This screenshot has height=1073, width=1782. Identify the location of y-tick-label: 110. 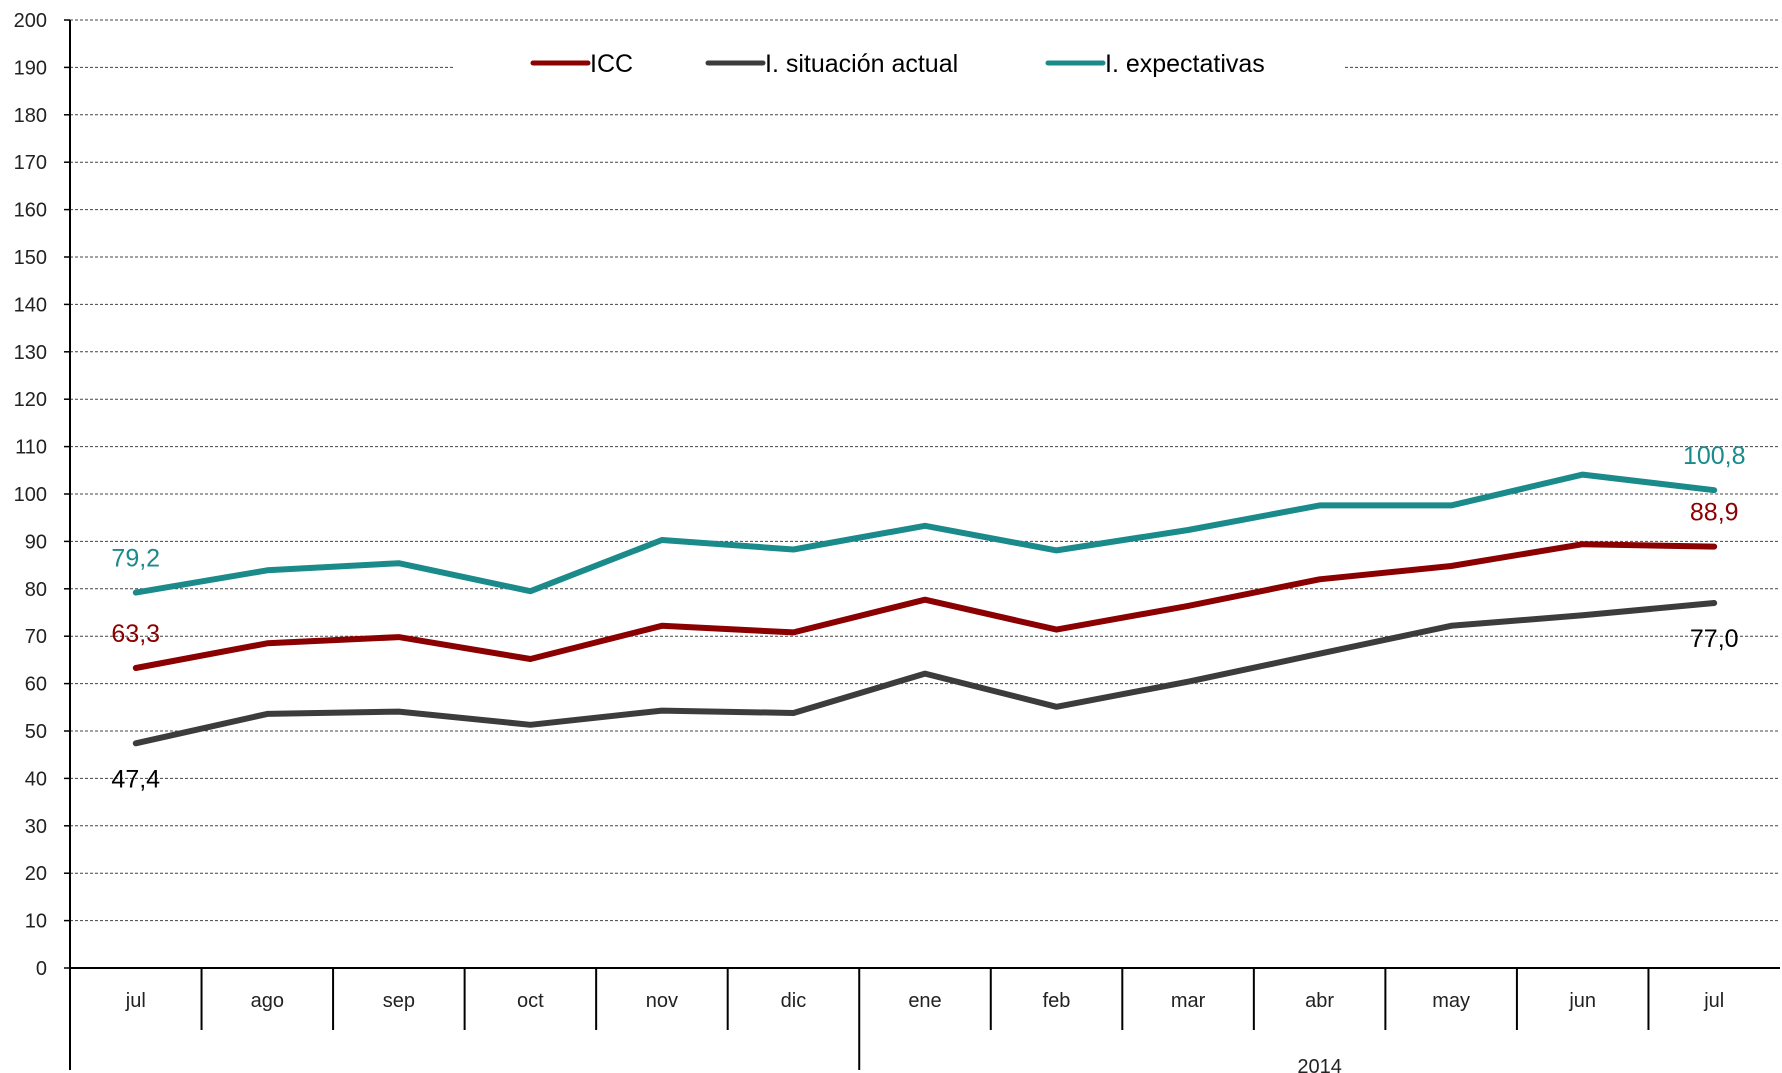
(31, 448).